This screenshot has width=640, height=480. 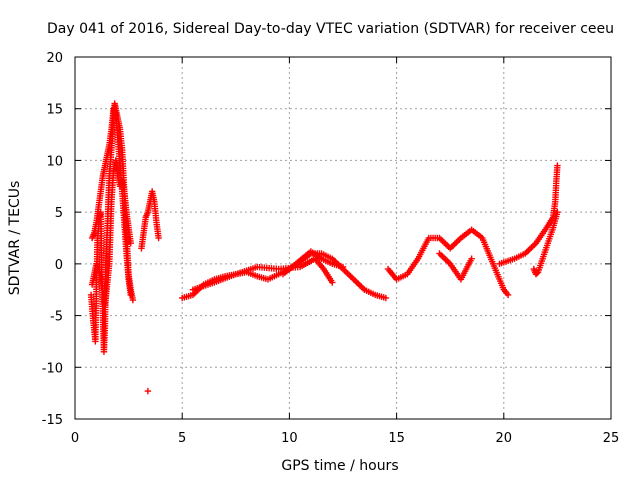 I want to click on y-axis-label: SDTVAR / TECUs, so click(x=15, y=238).